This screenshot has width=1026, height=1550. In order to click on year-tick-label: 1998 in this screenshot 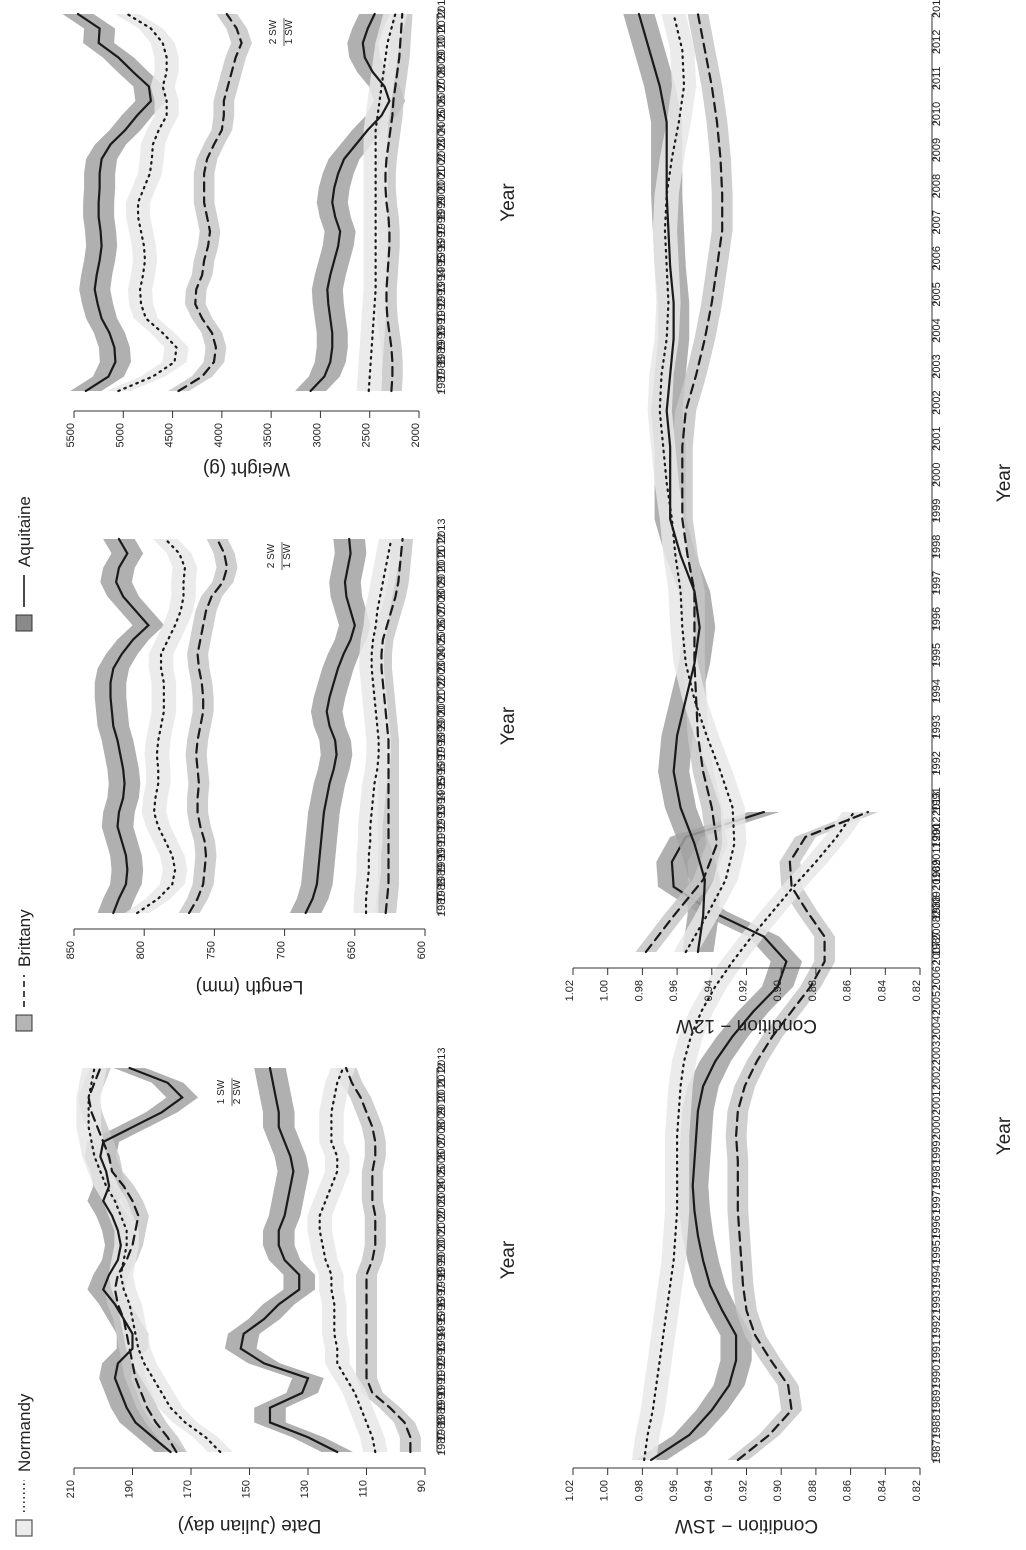, I will do `click(937, 547)`.